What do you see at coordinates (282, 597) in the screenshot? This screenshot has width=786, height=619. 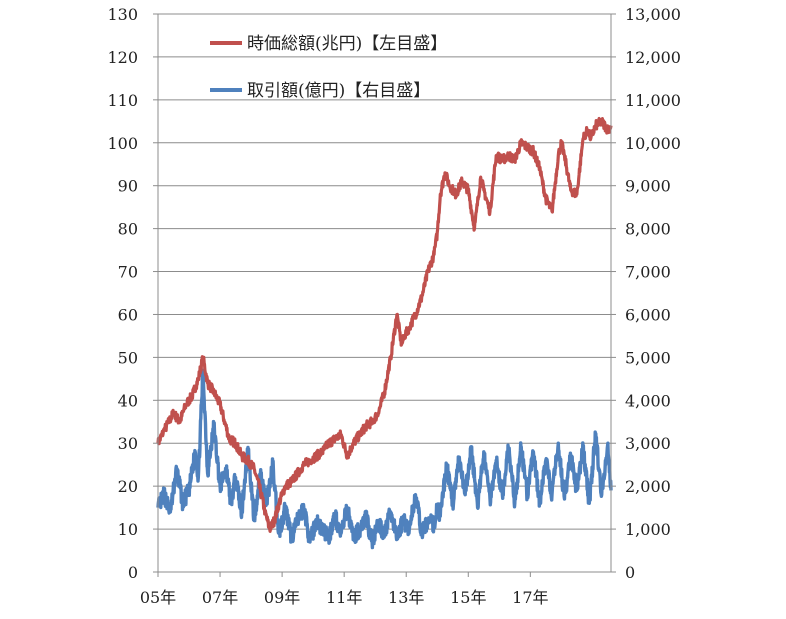 I see `x-tick-label: 09年` at bounding box center [282, 597].